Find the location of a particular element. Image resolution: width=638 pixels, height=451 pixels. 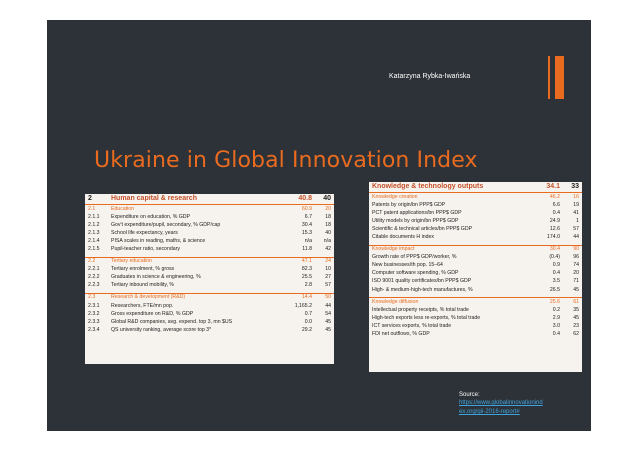

cell-label: Pupil-teacher ratio, secondary is located at coordinates (145, 248).